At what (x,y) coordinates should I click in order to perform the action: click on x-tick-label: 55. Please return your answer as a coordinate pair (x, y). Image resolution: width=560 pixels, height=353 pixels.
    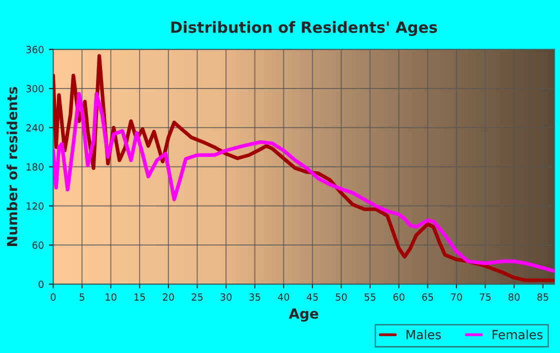
    Looking at the image, I should click on (370, 297).